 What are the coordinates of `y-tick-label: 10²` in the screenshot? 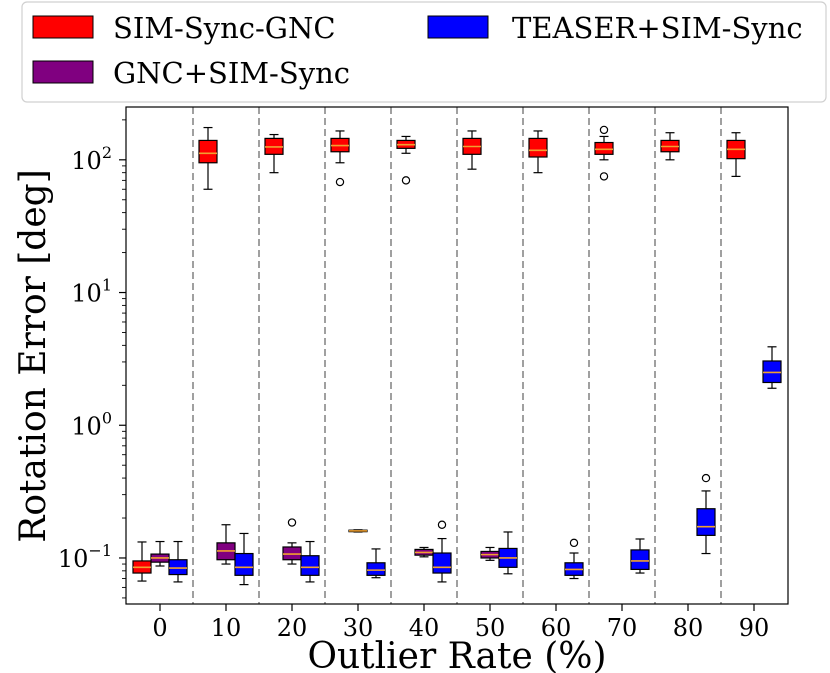 It's located at (91, 159).